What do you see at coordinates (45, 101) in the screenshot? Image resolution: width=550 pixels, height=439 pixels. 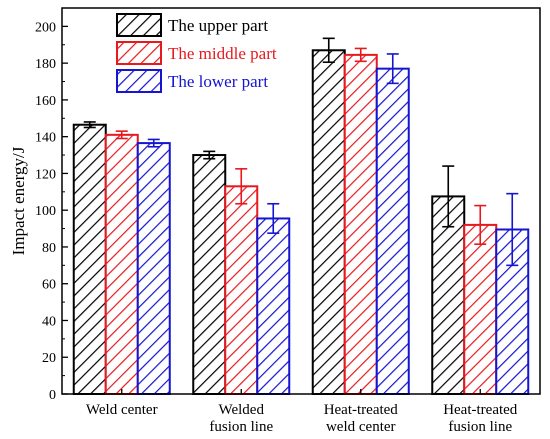 I see `y-tick-label: 160` at bounding box center [45, 101].